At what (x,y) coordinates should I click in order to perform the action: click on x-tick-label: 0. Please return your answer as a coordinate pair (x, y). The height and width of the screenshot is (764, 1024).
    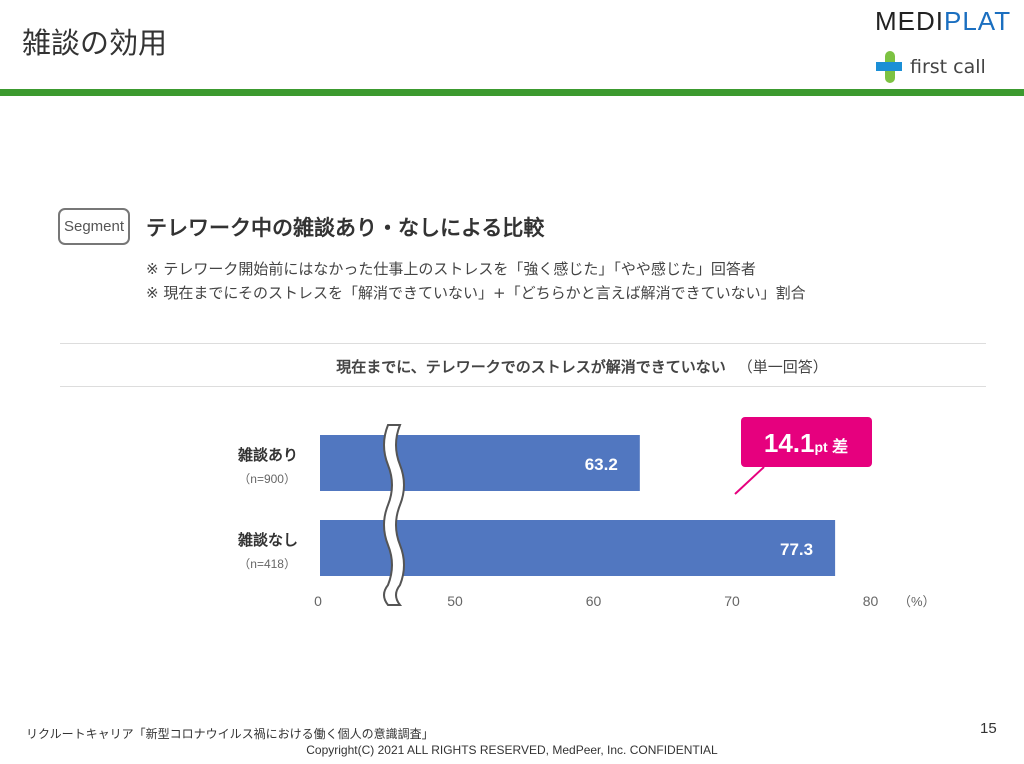
    Looking at the image, I should click on (318, 601).